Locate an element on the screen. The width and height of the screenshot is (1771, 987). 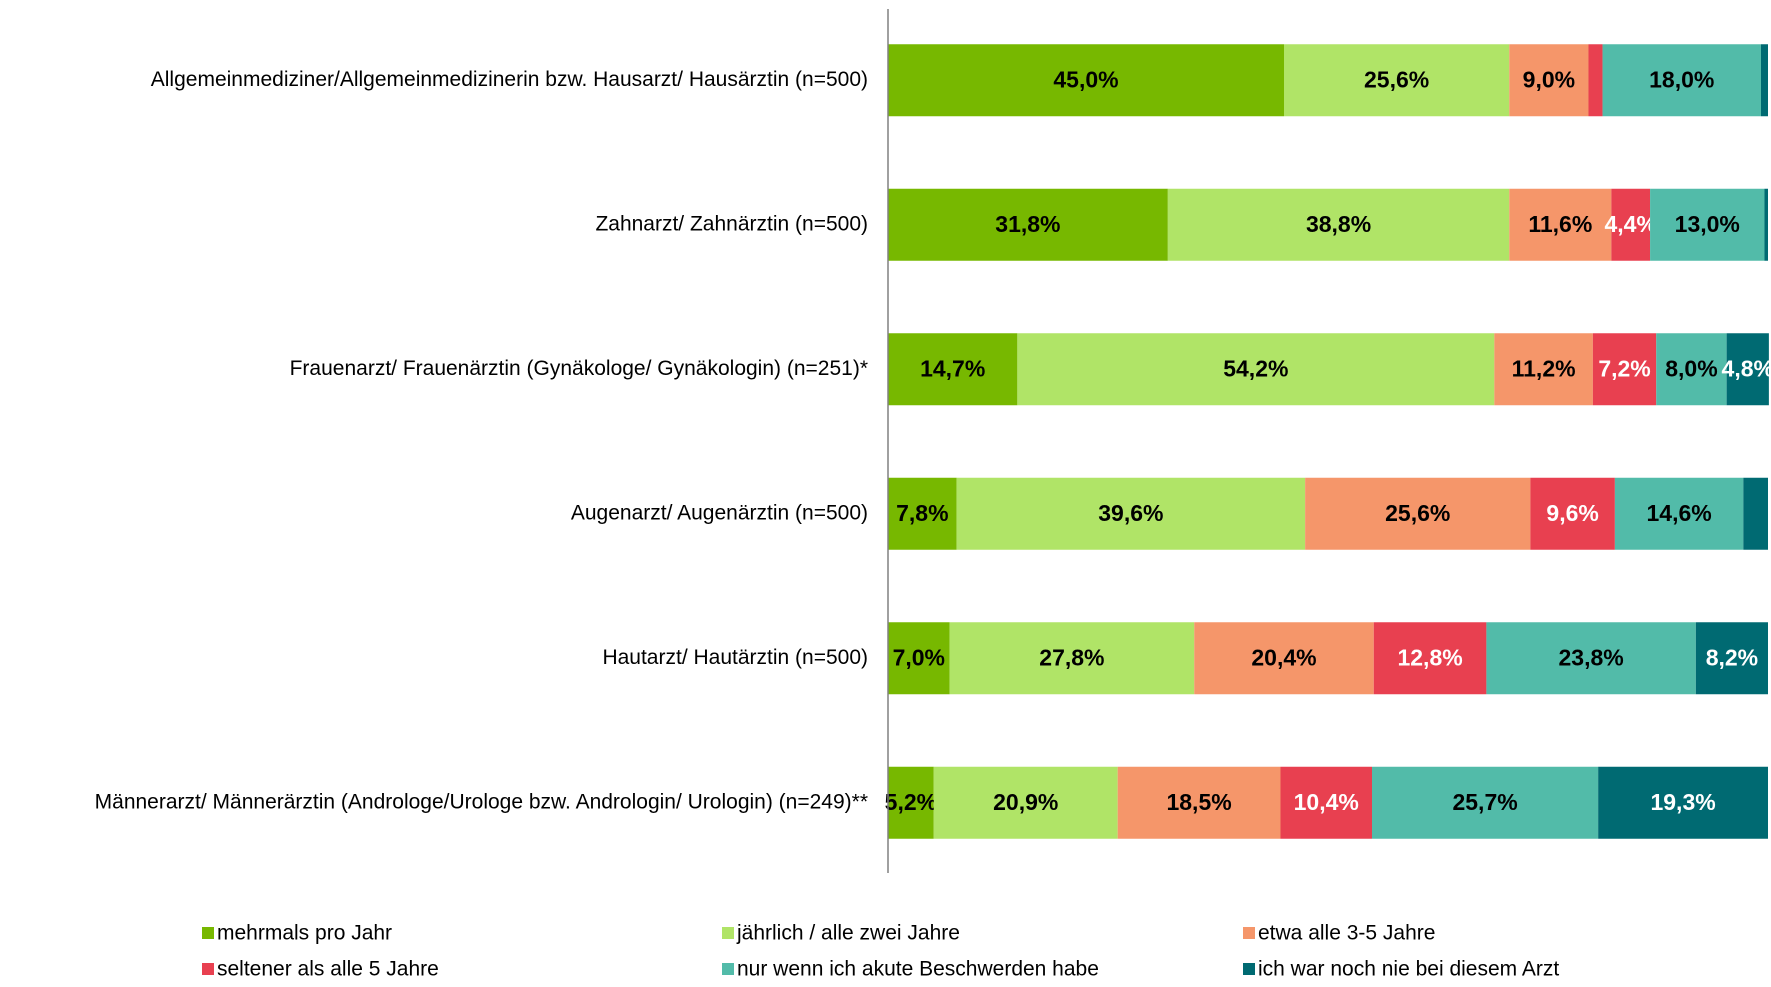
value-label: 4,8% is located at coordinates (1746, 368).